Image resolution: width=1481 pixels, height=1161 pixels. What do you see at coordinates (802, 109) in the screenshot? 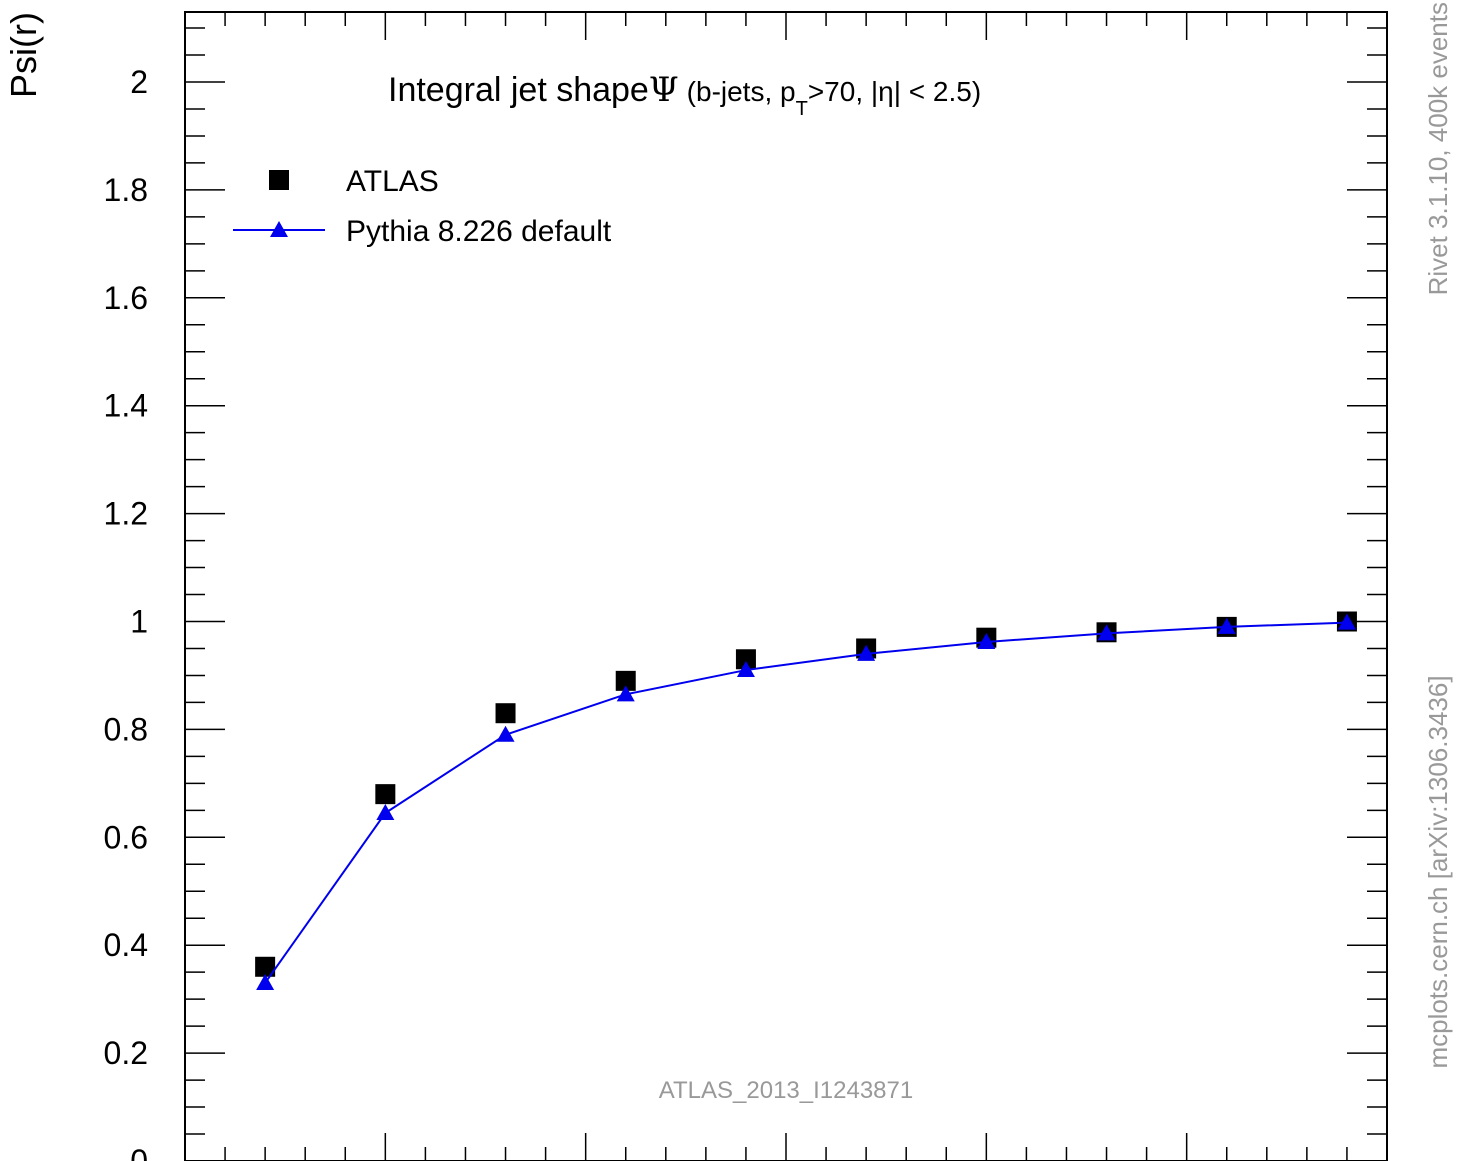
I see `title-details-sub: T` at bounding box center [802, 109].